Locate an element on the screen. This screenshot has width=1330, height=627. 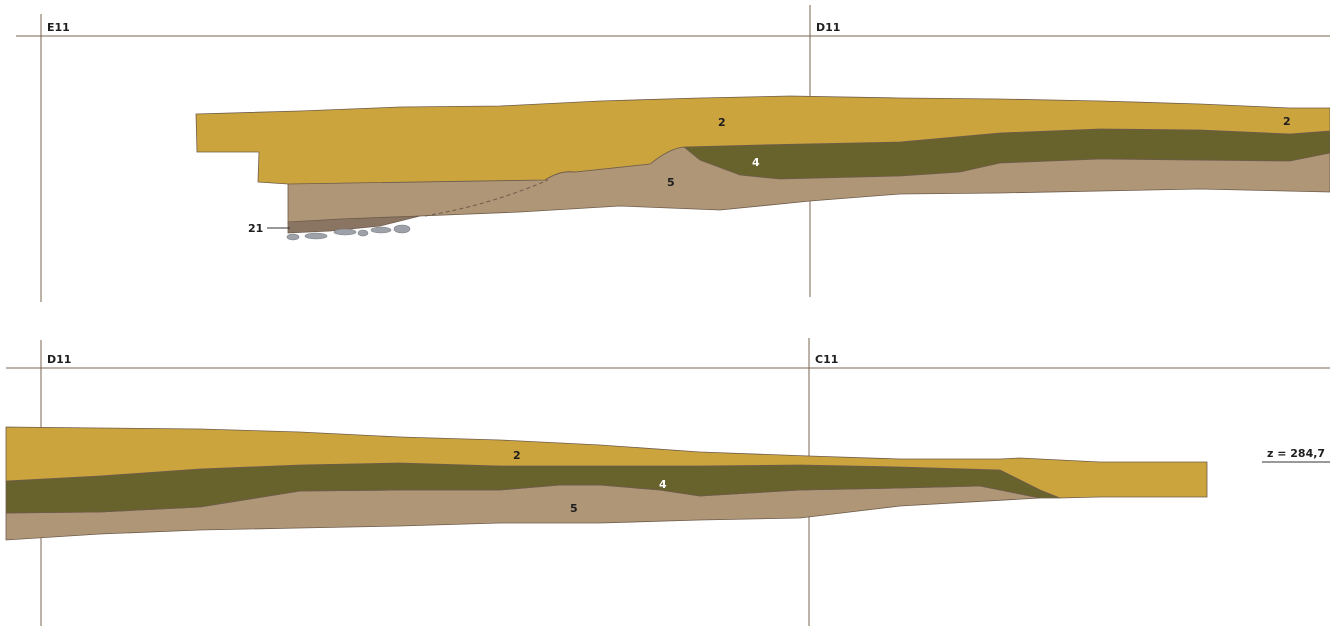
grid-label-c11: C11 is located at coordinates (826, 359).